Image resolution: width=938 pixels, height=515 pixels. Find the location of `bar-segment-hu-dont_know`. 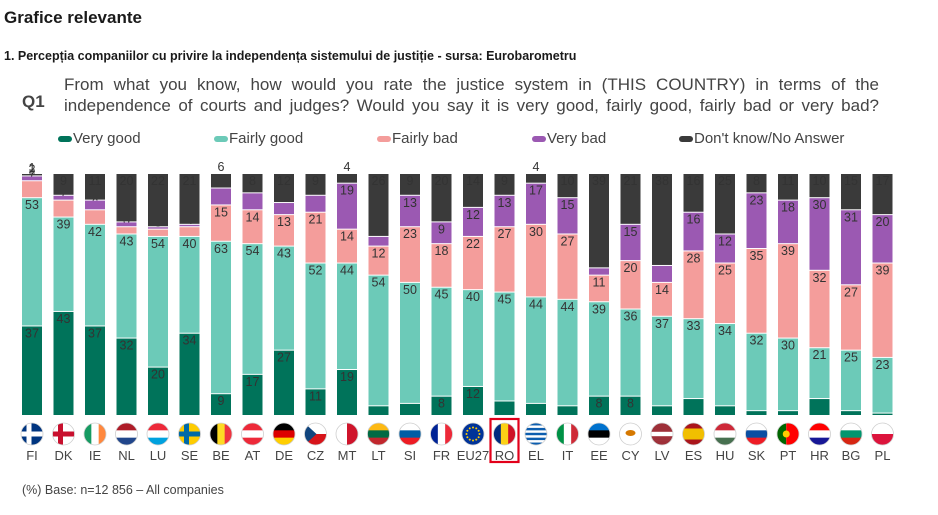

bar-segment-hu-dont_know is located at coordinates (725, 204).